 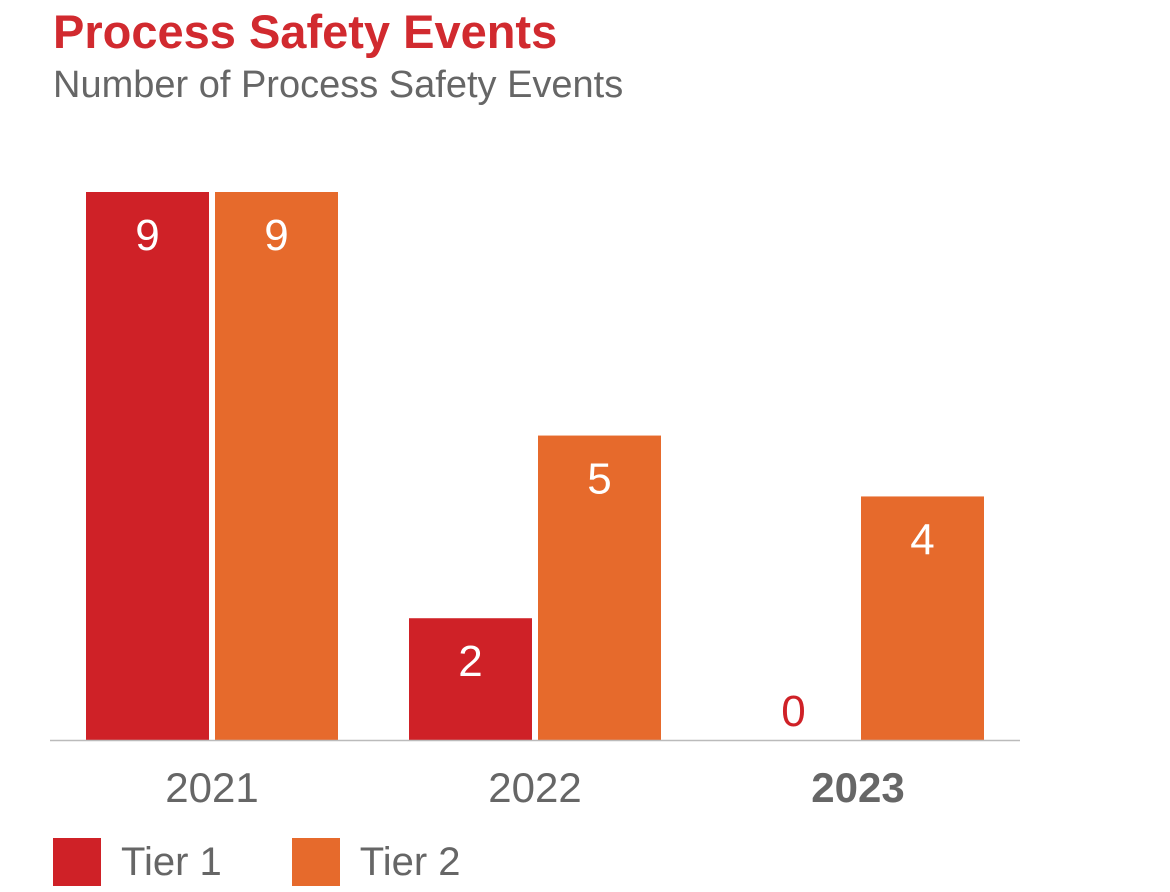 What do you see at coordinates (599, 479) in the screenshot?
I see `data-label-tier-2-2022: 5` at bounding box center [599, 479].